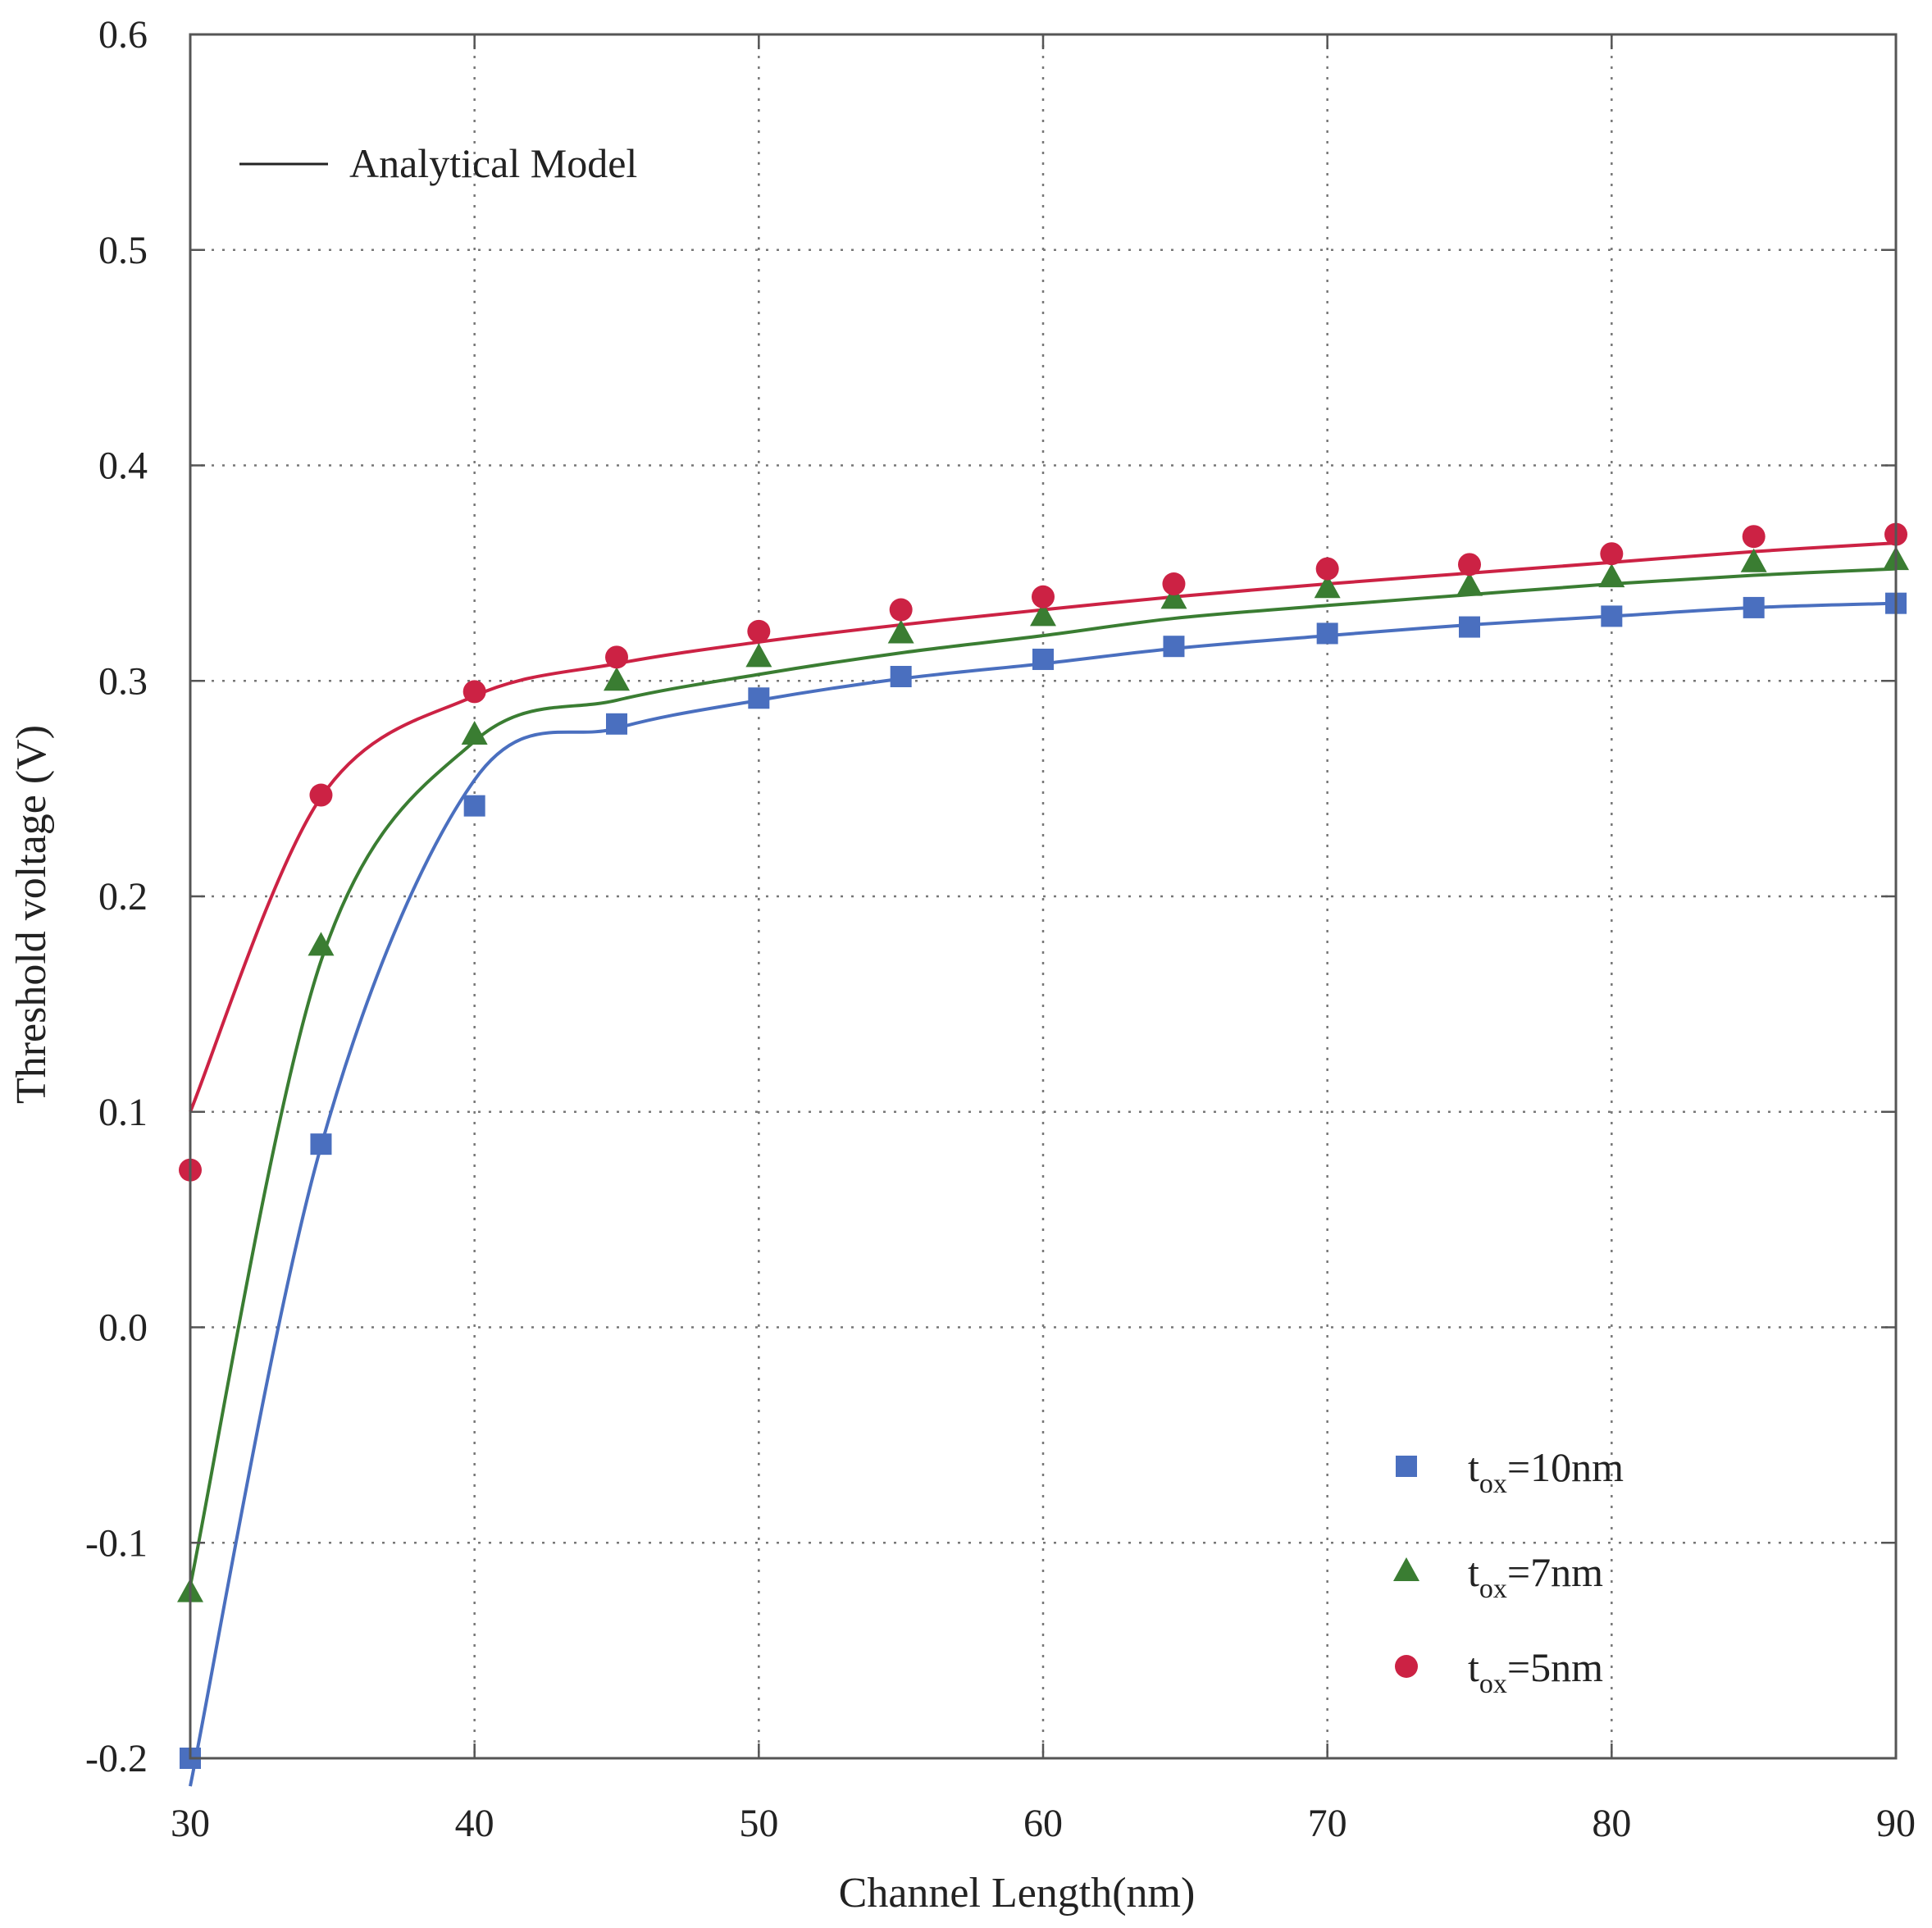 The width and height of the screenshot is (1932, 1928). I want to click on y-tick-label-0.0: 0.0, so click(123, 1328).